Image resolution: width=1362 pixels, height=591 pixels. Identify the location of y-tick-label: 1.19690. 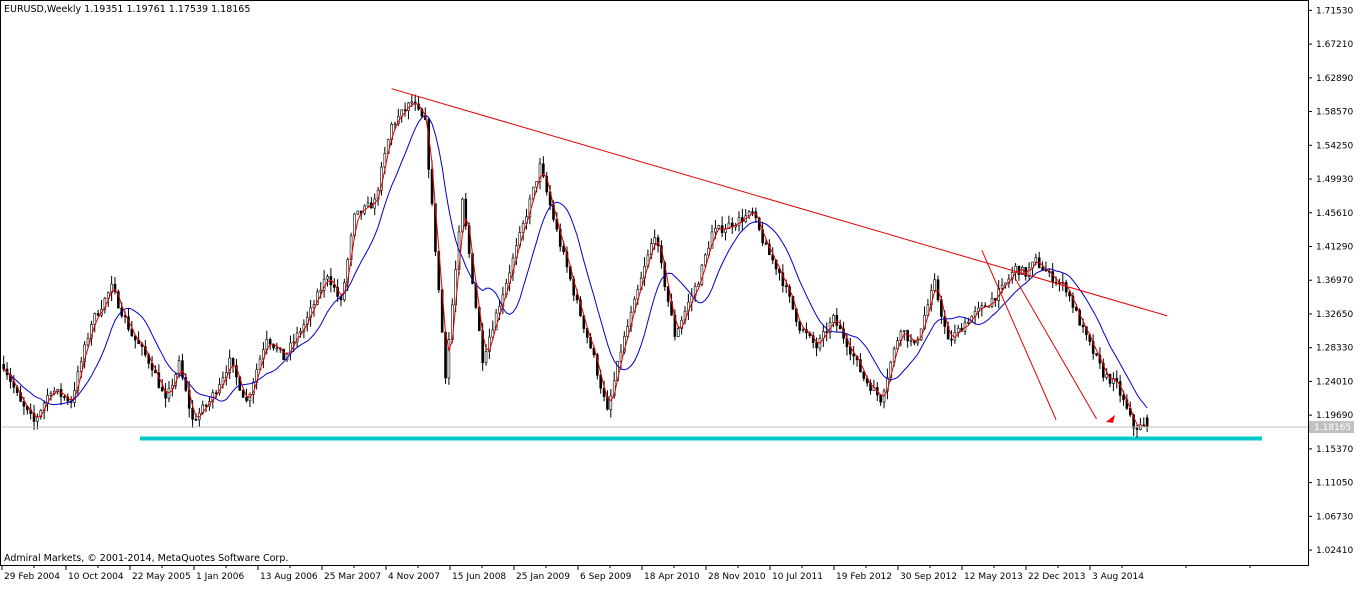
(1334, 416).